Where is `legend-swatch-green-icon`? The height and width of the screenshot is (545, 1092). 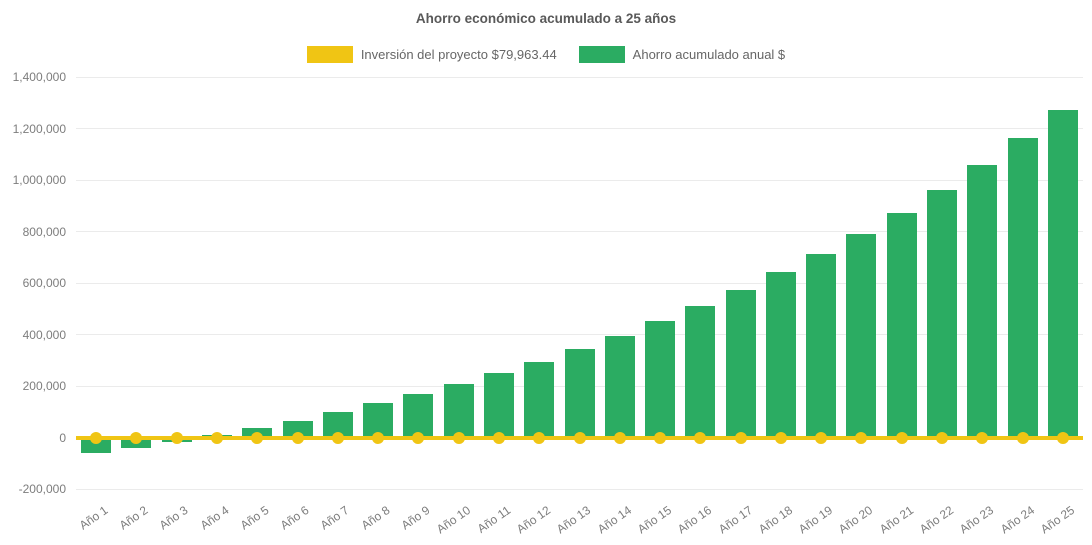 legend-swatch-green-icon is located at coordinates (601, 54).